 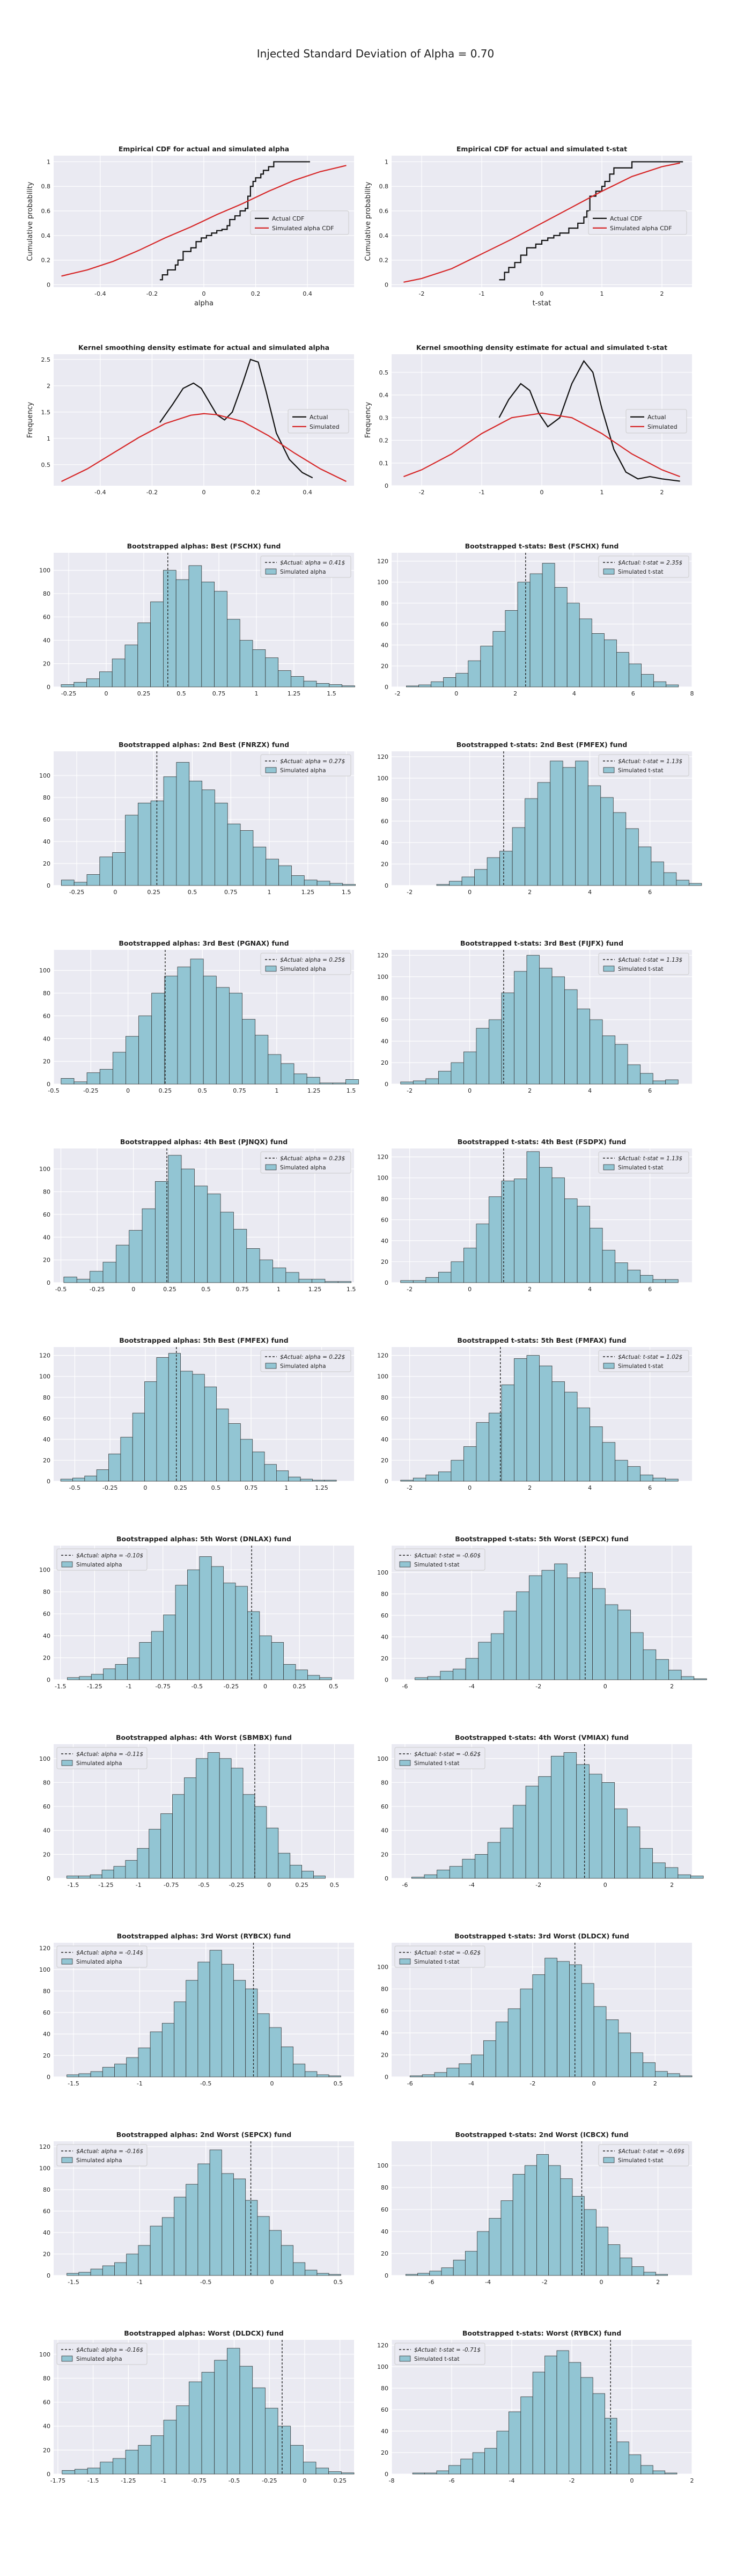 I want to click on x-tick-label: 1.5, so click(x=331, y=693).